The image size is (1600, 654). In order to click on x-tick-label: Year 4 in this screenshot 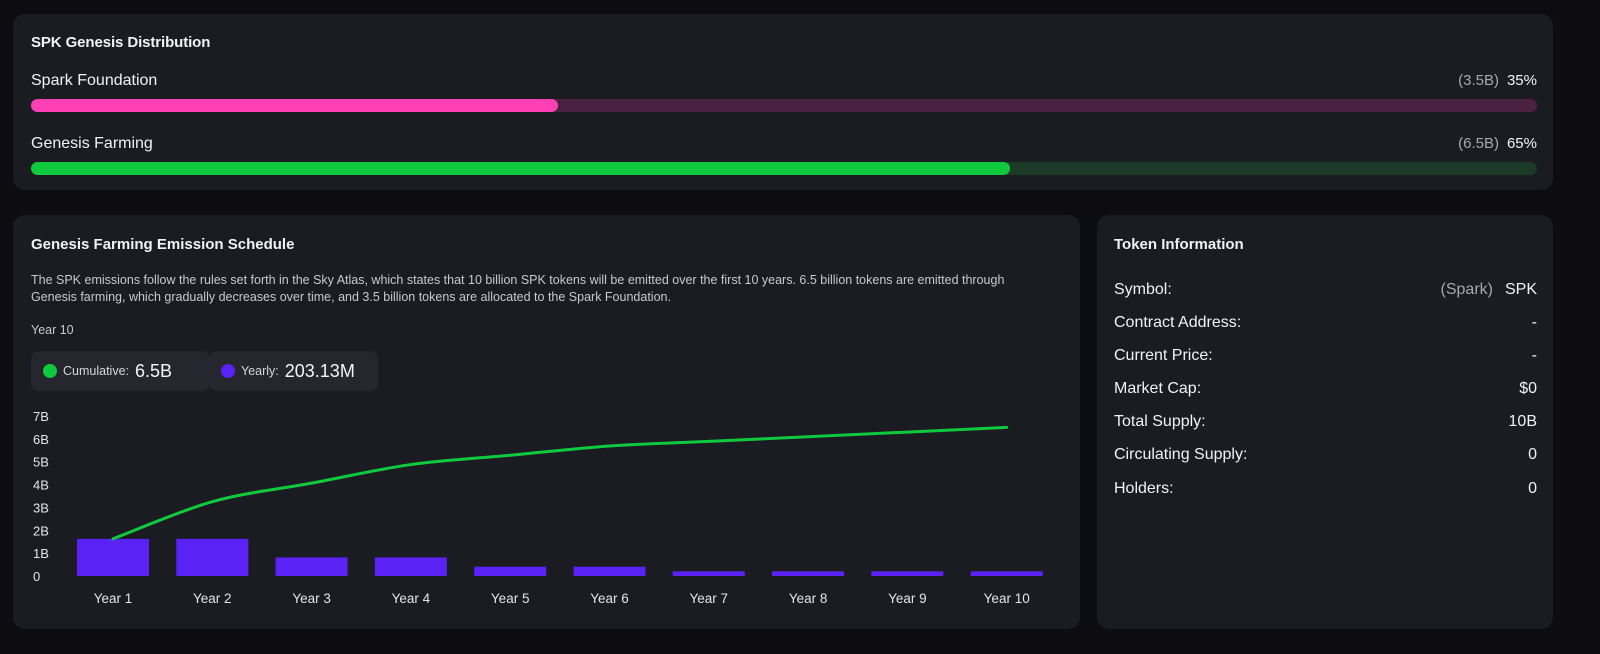, I will do `click(411, 598)`.